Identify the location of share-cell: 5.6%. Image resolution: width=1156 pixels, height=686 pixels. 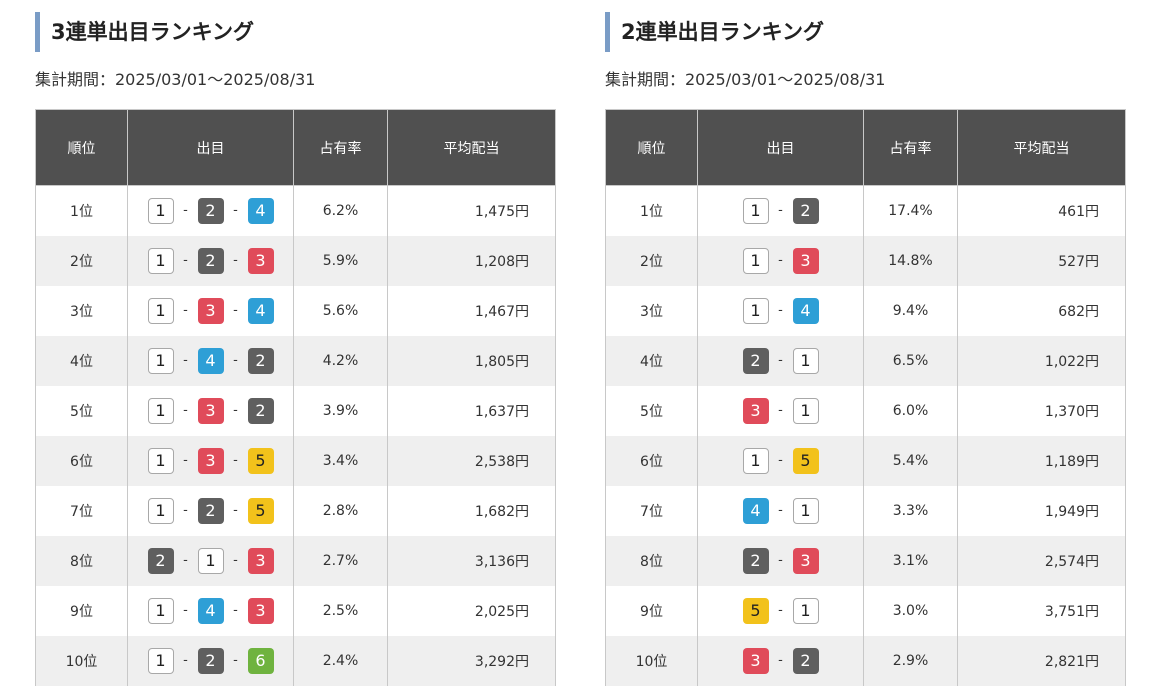
(340, 310).